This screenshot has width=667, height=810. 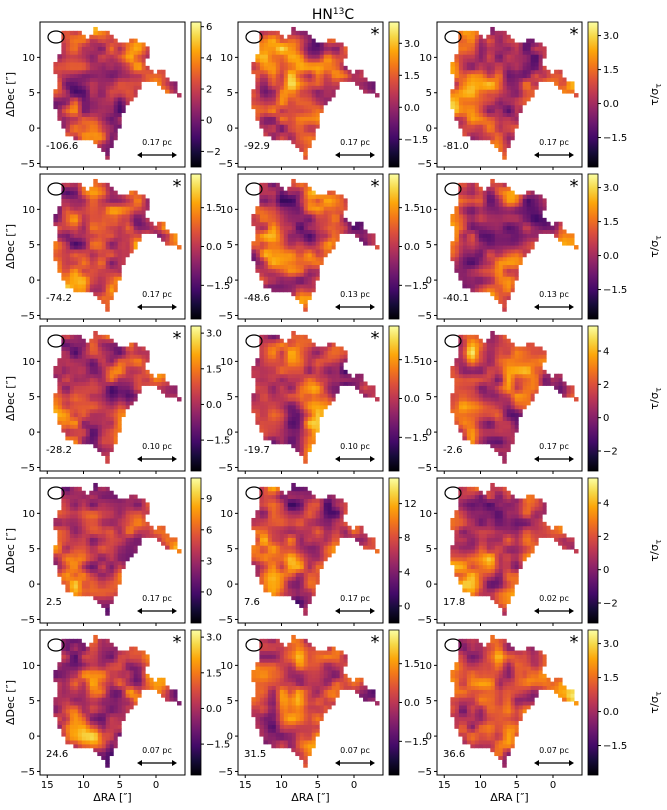 I want to click on scale-arrowhead-right, so click(x=571, y=307).